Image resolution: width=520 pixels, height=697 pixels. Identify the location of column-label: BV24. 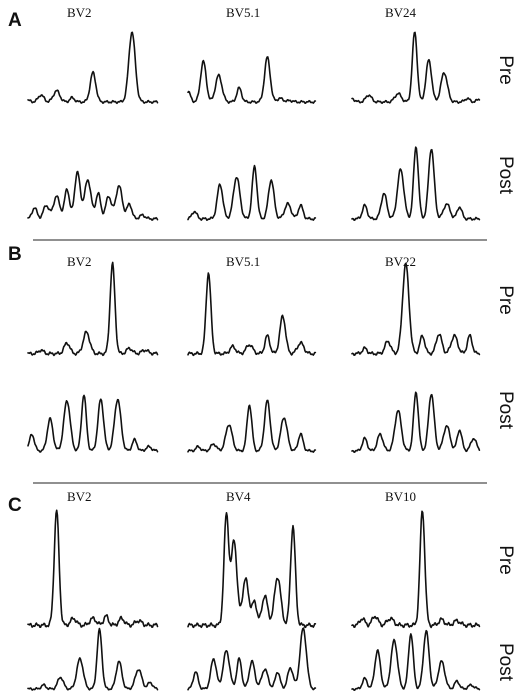
(401, 12).